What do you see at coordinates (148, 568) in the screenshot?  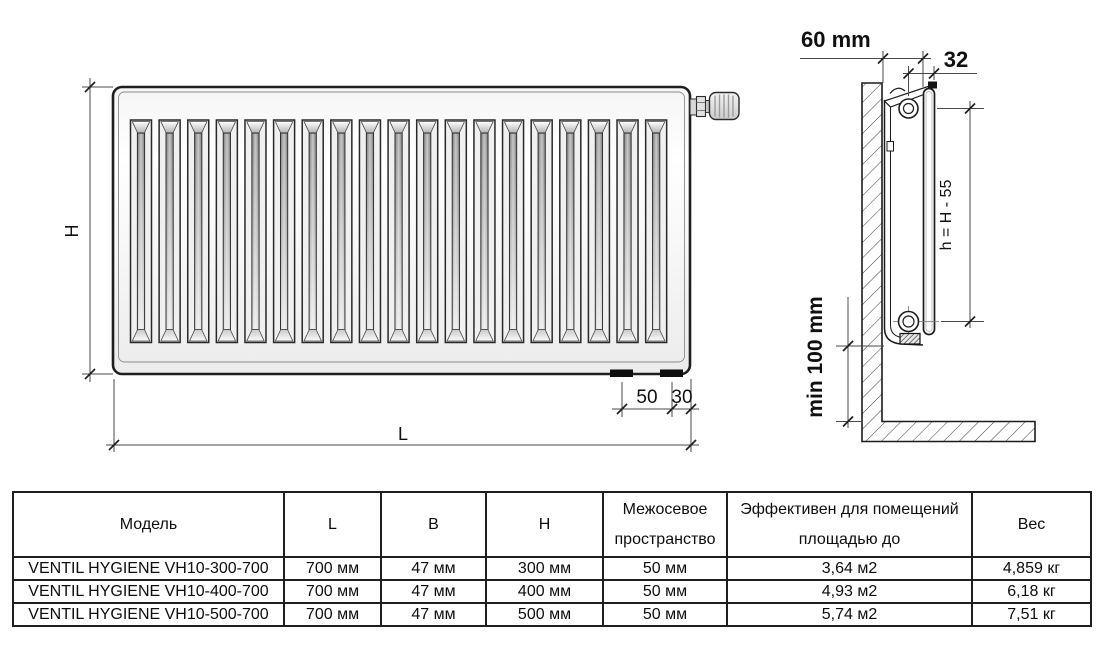 I see `cell-model: VENTIL HYGIENE VH10-300-700` at bounding box center [148, 568].